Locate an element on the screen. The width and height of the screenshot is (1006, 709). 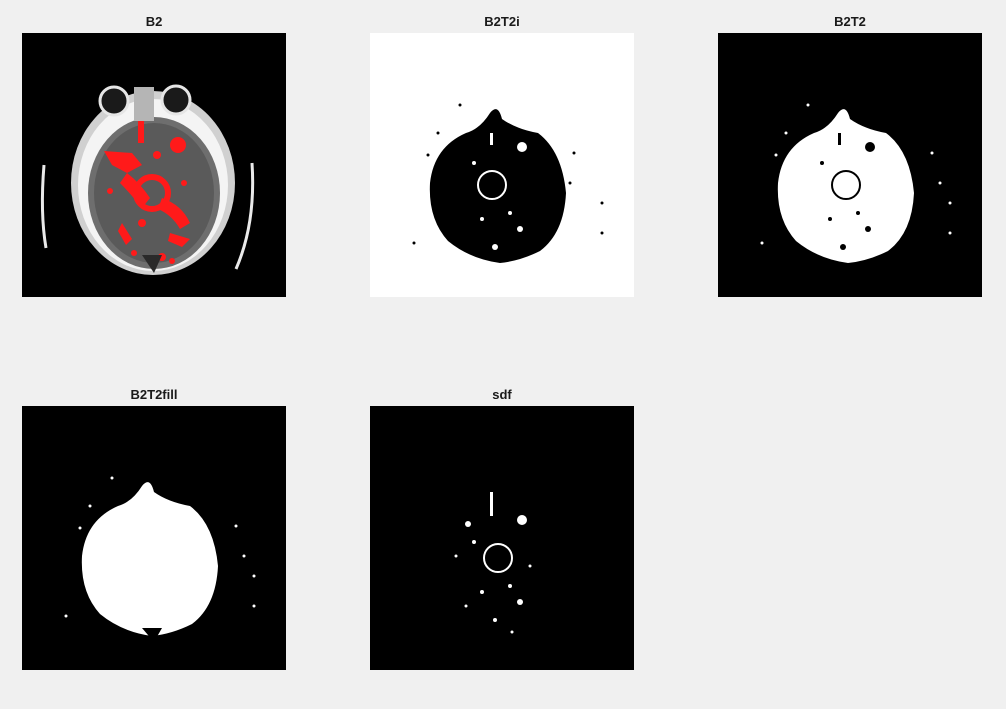
subplot-title: B2T2 is located at coordinates (850, 21).